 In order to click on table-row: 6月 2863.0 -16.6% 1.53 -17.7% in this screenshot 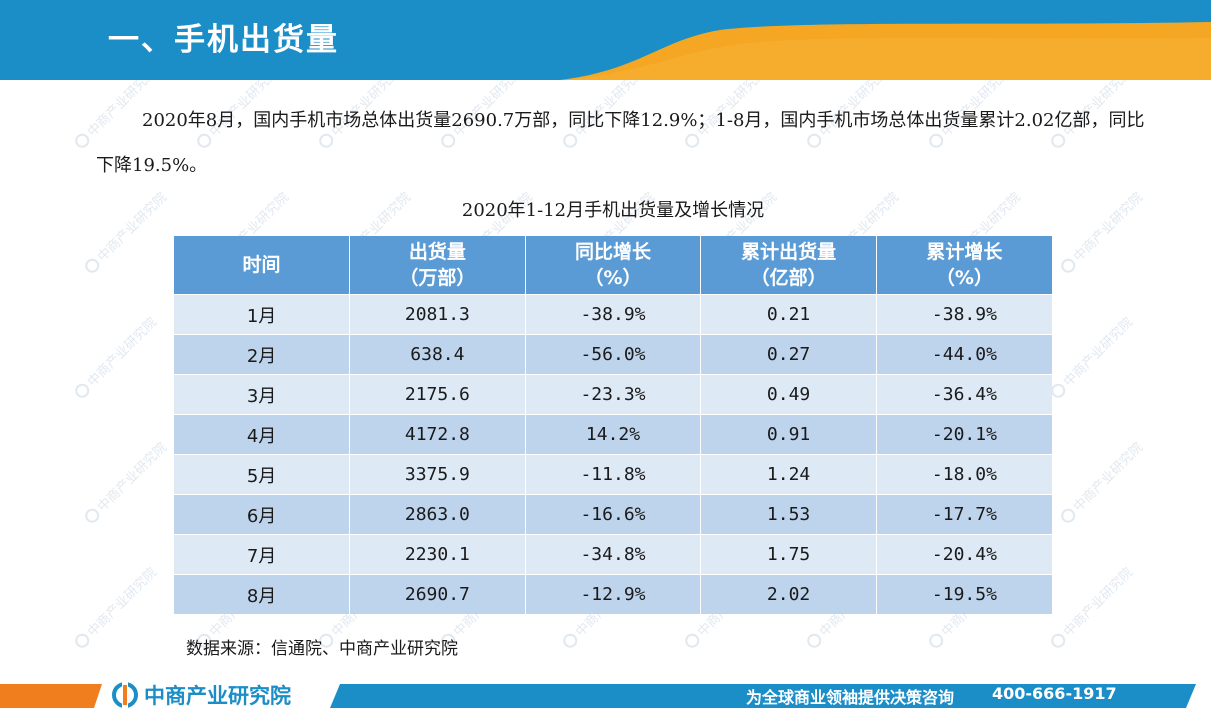, I will do `click(613, 514)`.